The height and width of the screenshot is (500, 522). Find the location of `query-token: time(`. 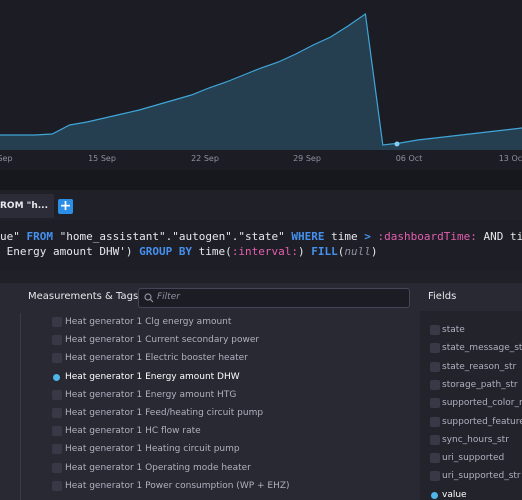

query-token: time( is located at coordinates (212, 251).